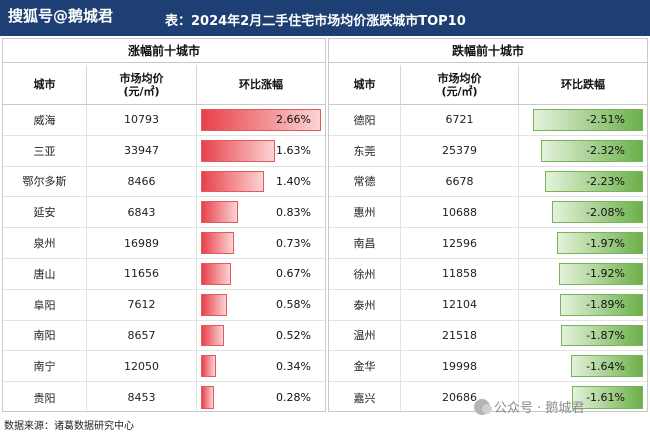  What do you see at coordinates (261, 85) in the screenshot?
I see `rise-col-change: 环比涨幅` at bounding box center [261, 85].